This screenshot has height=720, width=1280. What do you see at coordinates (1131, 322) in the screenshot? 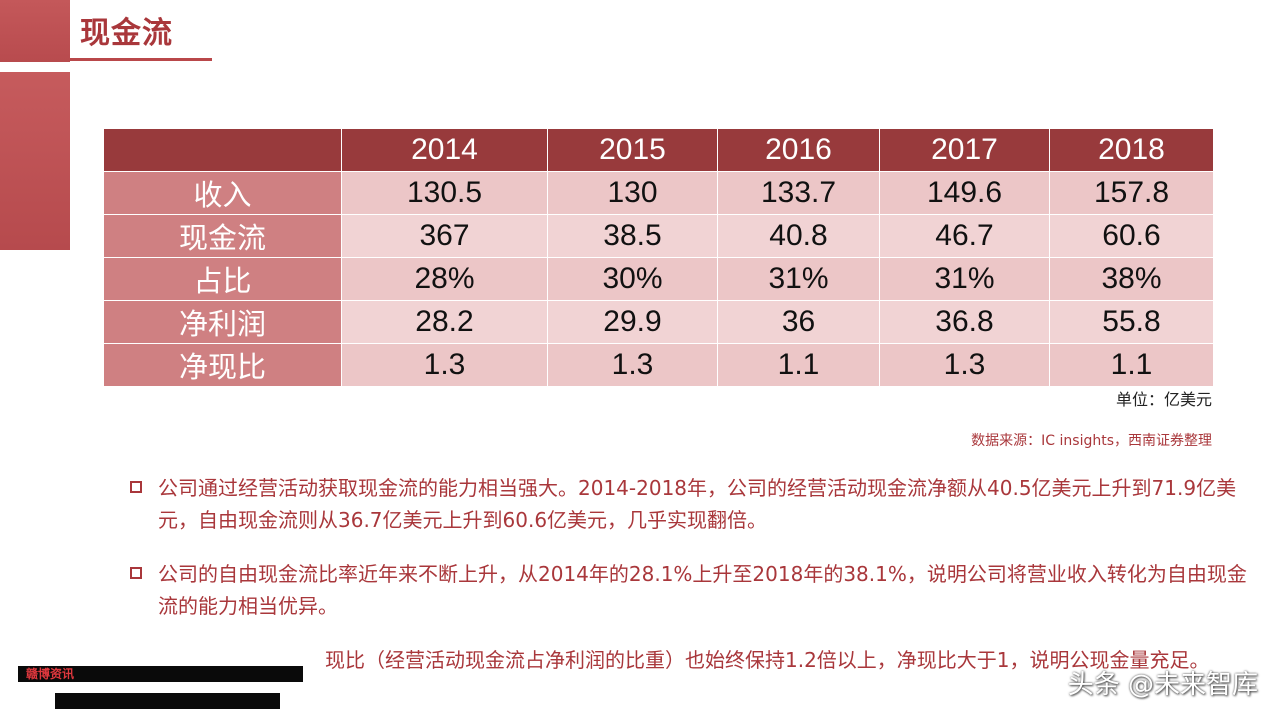
I see `table-cell: 55.8` at bounding box center [1131, 322].